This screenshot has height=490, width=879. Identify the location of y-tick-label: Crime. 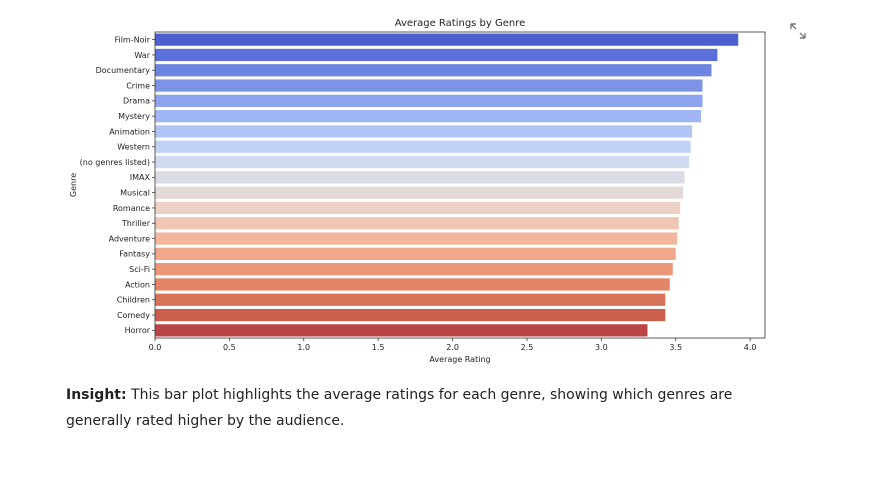
(138, 85).